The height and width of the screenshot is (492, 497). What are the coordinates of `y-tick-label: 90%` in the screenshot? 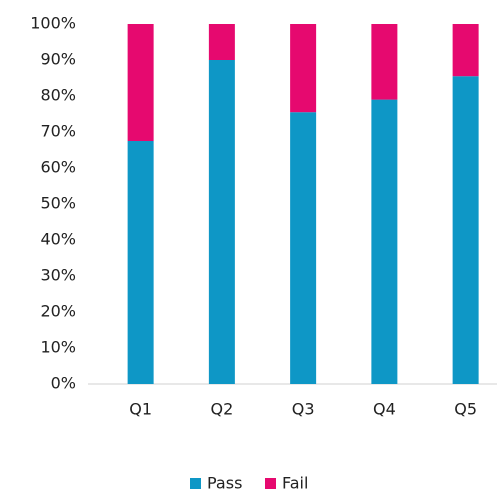 It's located at (58, 59).